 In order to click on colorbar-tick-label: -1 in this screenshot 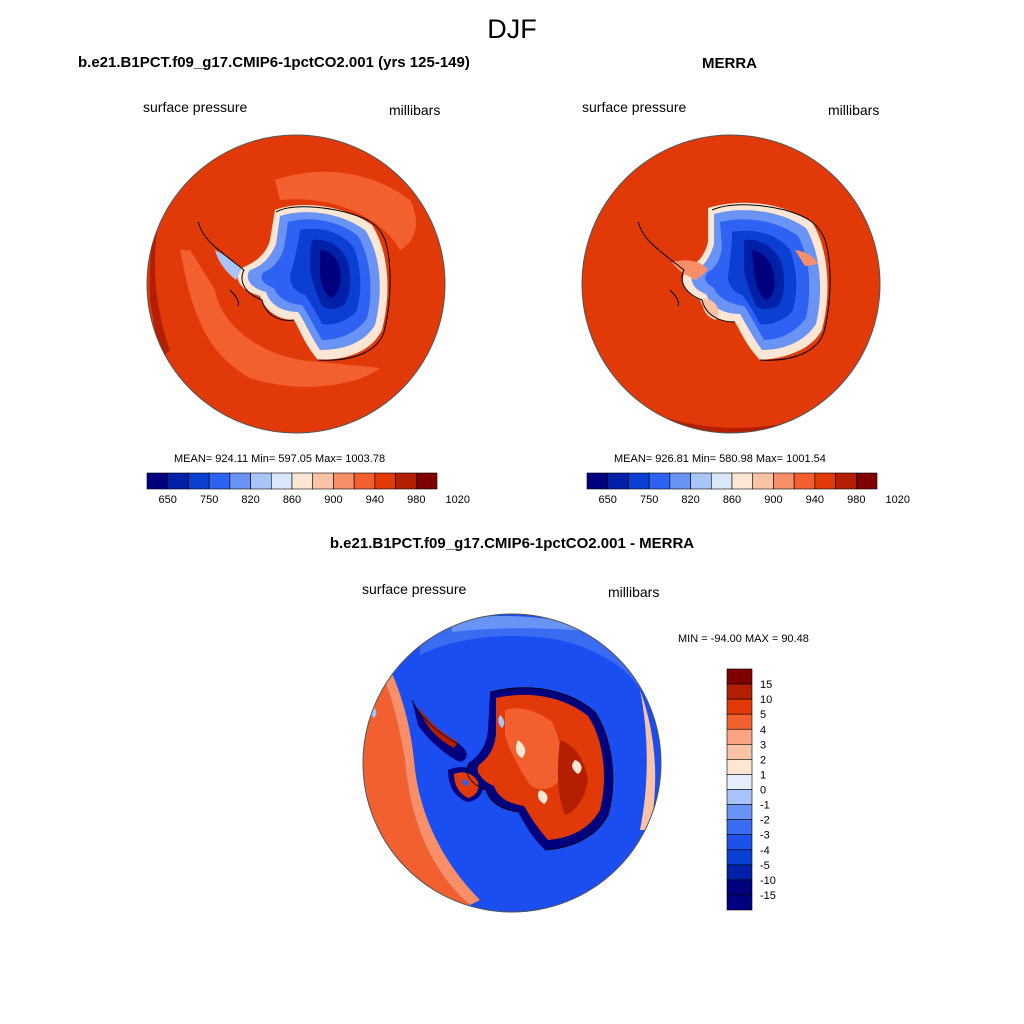, I will do `click(765, 806)`.